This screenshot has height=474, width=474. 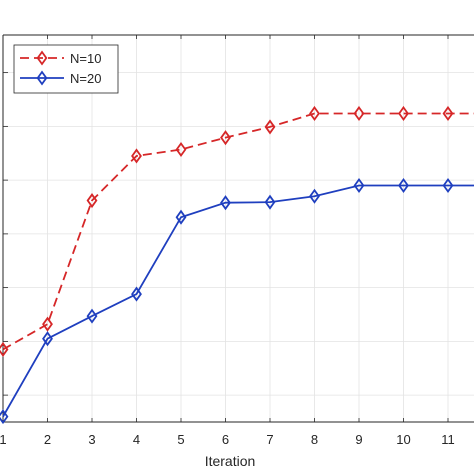 What do you see at coordinates (60, 78) in the screenshot?
I see `legend-entry: N=20` at bounding box center [60, 78].